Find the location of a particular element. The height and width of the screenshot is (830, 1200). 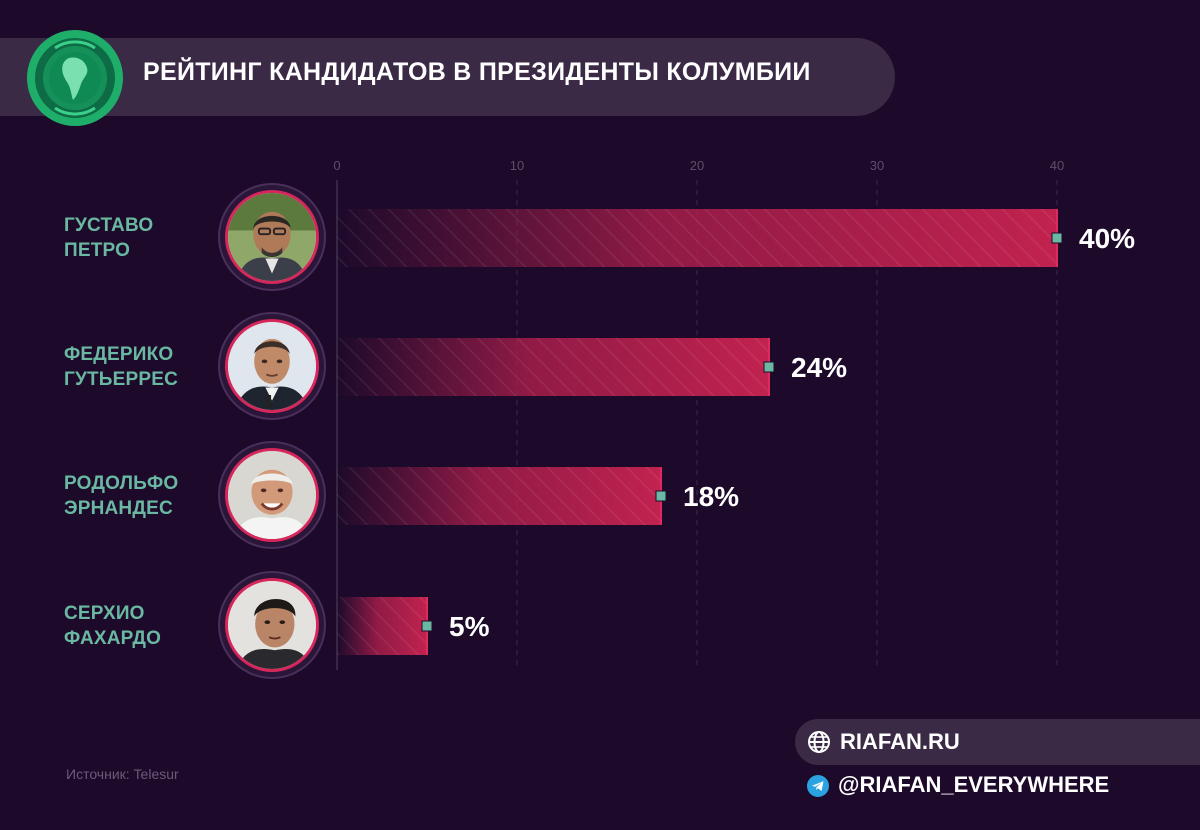

x-tick-label: 10 is located at coordinates (517, 165).